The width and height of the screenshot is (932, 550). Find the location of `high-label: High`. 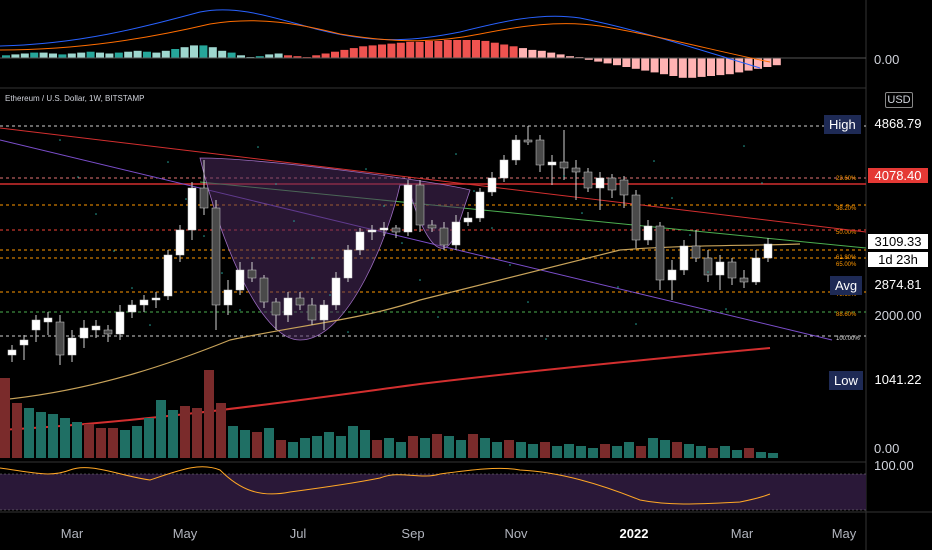

high-label: High is located at coordinates (842, 124).